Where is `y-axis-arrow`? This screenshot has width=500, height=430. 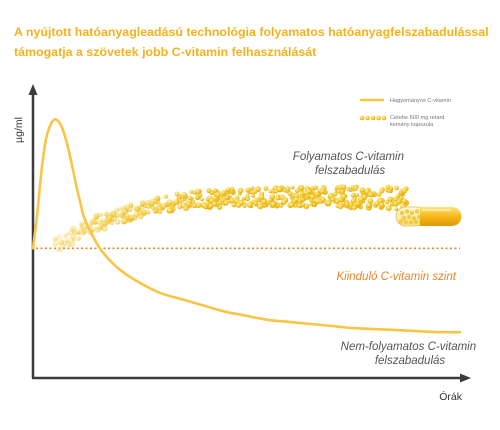
y-axis-arrow is located at coordinates (33, 89).